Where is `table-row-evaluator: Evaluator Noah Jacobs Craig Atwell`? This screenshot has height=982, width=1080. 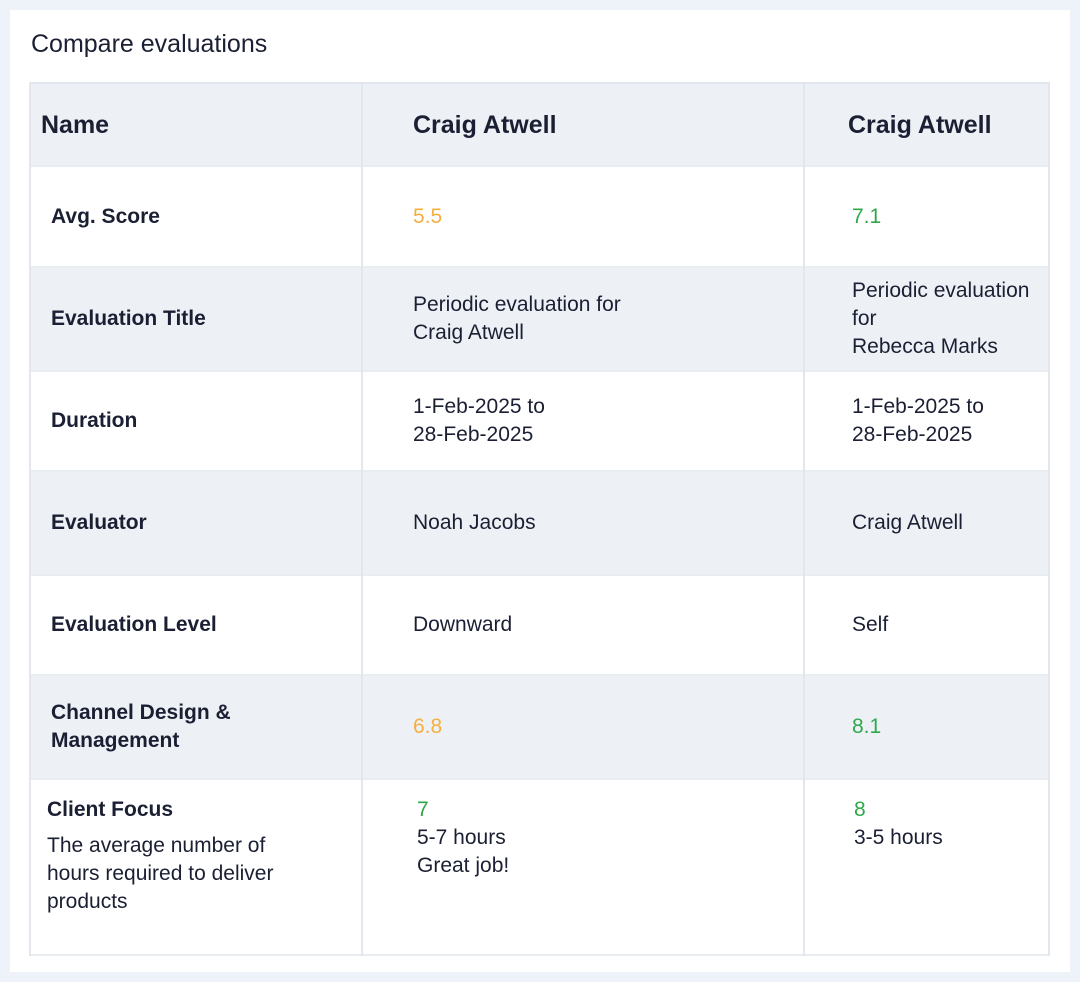 table-row-evaluator: Evaluator Noah Jacobs Craig Atwell is located at coordinates (539, 523).